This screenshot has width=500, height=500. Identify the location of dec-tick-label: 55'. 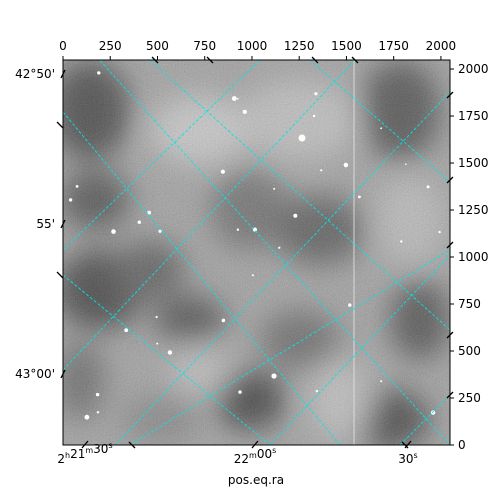
(45, 224).